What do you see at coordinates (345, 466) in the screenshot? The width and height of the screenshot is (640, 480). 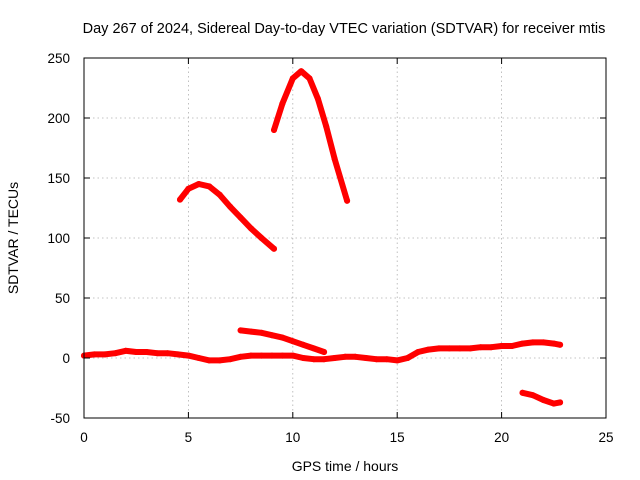 I see `x-axis-title: GPS time / hours` at bounding box center [345, 466].